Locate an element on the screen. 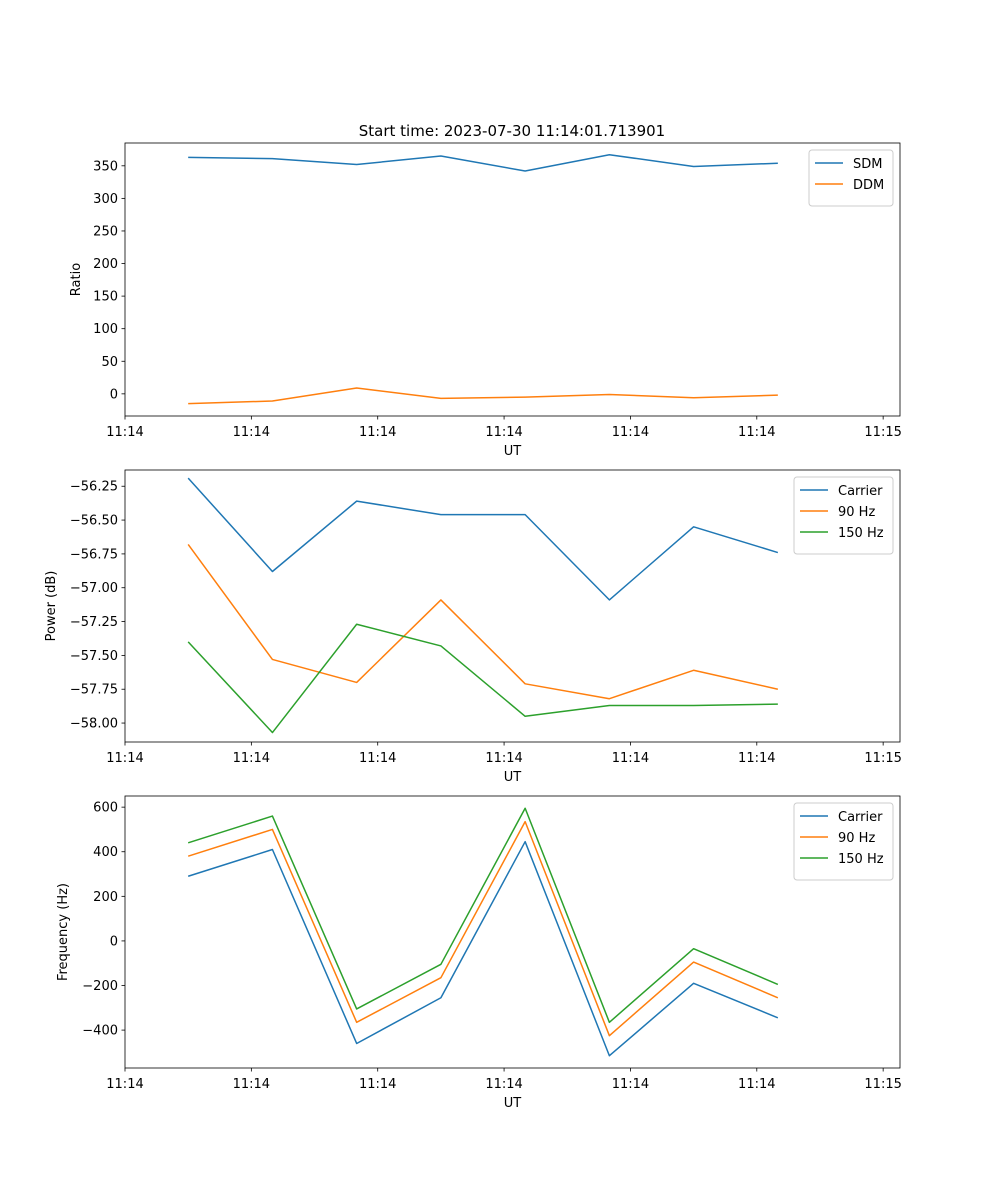 The width and height of the screenshot is (1000, 1200). y-axis-label: Ratio is located at coordinates (76, 279).